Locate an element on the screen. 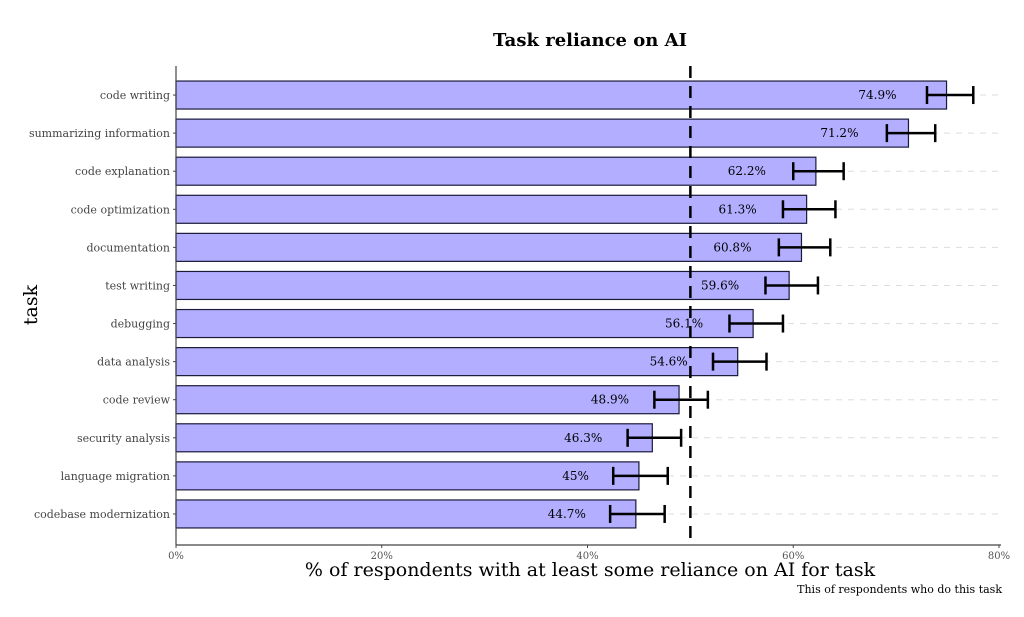 This screenshot has width=1024, height=617. category-label: code optimization is located at coordinates (120, 209).